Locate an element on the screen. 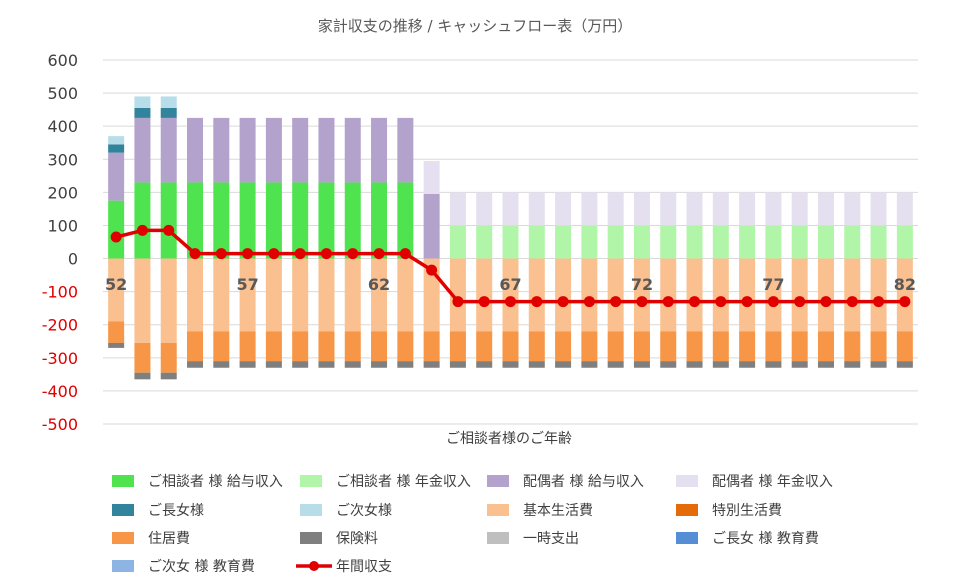 The height and width of the screenshot is (585, 960). legend-label: 配偶者 様 年金収入 is located at coordinates (772, 482).